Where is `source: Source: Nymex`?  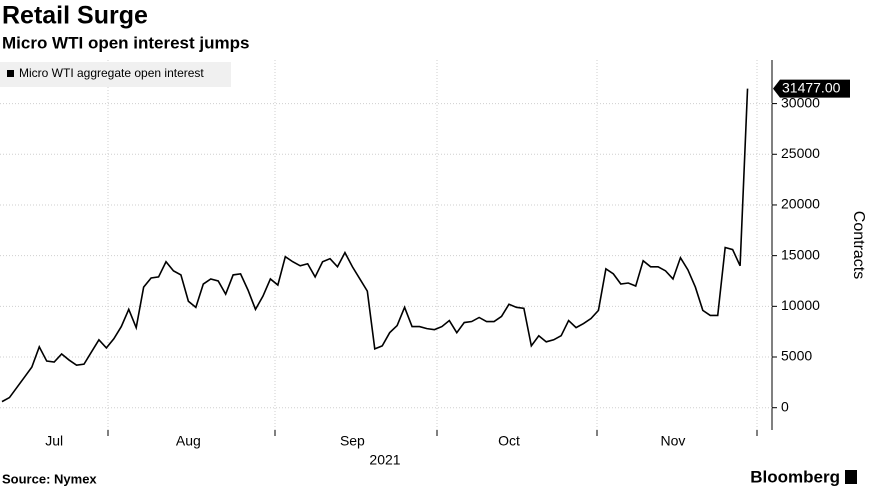 source: Source: Nymex is located at coordinates (49, 478).